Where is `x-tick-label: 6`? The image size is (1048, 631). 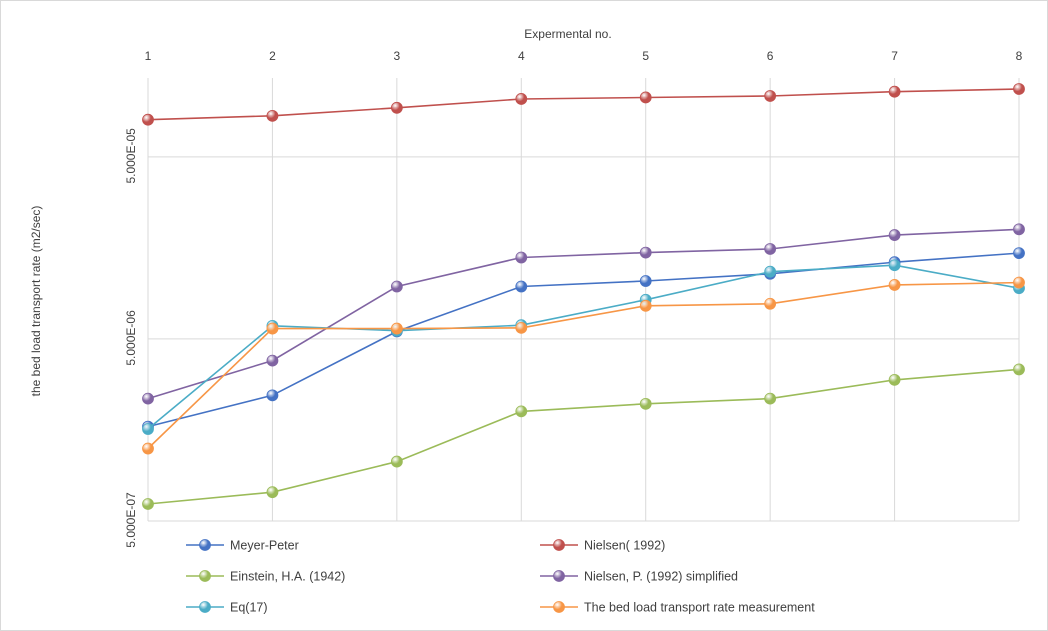 x-tick-label: 6 is located at coordinates (770, 56).